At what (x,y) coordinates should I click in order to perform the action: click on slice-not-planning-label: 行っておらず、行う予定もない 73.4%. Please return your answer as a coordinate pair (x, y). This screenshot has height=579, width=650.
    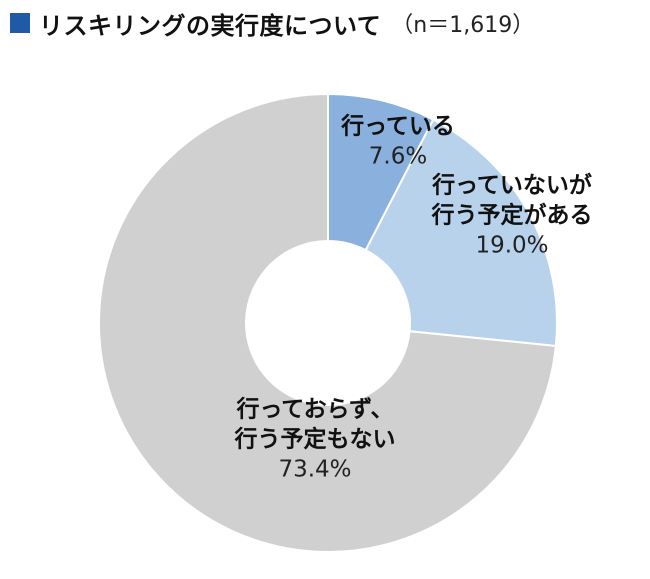
    Looking at the image, I should click on (315, 439).